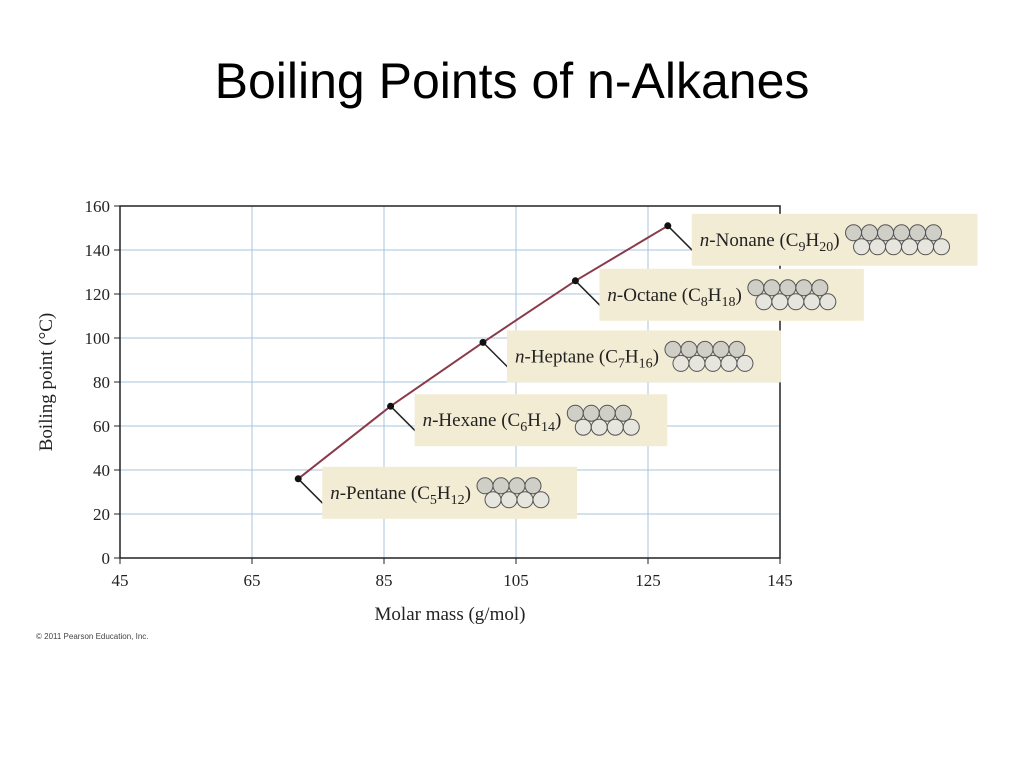 This screenshot has width=1024, height=768. Describe the element at coordinates (98, 206) in the screenshot. I see `y-tick-label: 160` at that location.